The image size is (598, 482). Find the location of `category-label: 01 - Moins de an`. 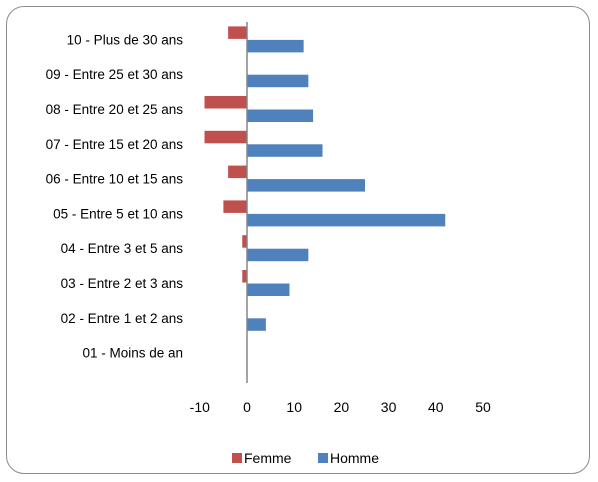

category-label: 01 - Moins de an is located at coordinates (132, 353).